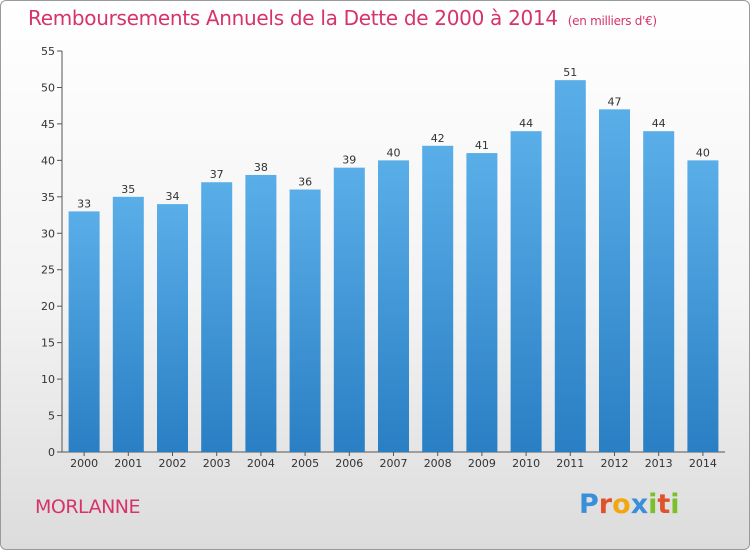 The image size is (750, 550). What do you see at coordinates (664, 504) in the screenshot?
I see `logo-letter: t` at bounding box center [664, 504].